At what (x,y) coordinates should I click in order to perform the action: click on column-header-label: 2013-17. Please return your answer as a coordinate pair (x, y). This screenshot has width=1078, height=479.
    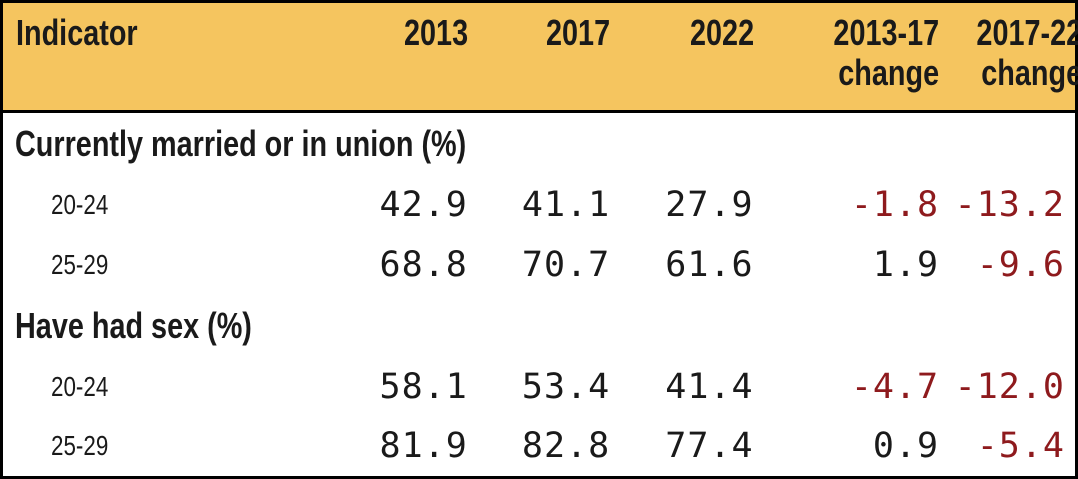
    Looking at the image, I should click on (886, 32).